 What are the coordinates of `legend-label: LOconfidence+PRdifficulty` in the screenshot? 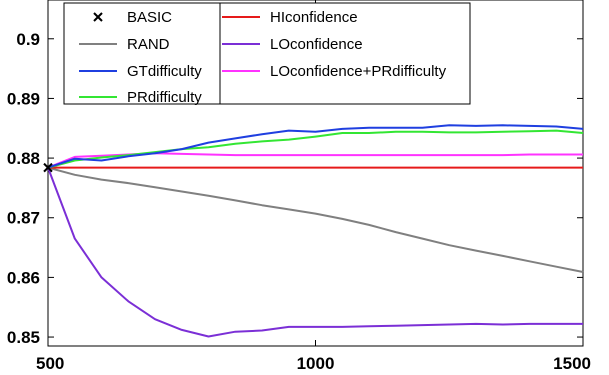 It's located at (358, 71).